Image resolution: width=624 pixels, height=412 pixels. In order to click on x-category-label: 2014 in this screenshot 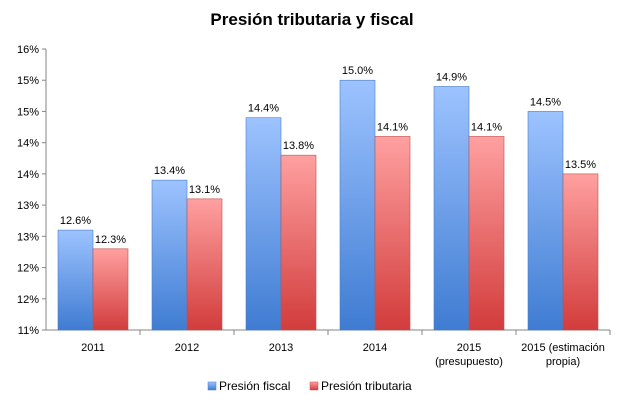, I will do `click(375, 348)`.